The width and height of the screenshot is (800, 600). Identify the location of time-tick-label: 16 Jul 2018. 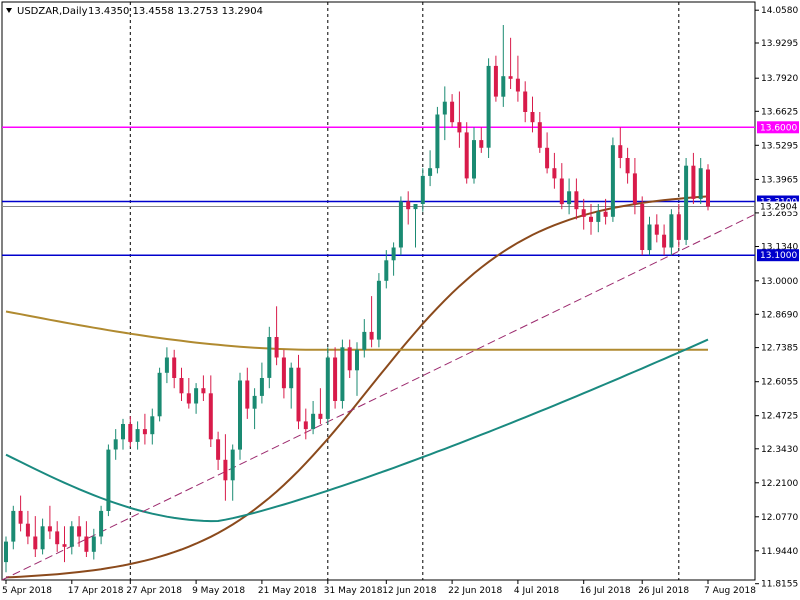
(605, 591).